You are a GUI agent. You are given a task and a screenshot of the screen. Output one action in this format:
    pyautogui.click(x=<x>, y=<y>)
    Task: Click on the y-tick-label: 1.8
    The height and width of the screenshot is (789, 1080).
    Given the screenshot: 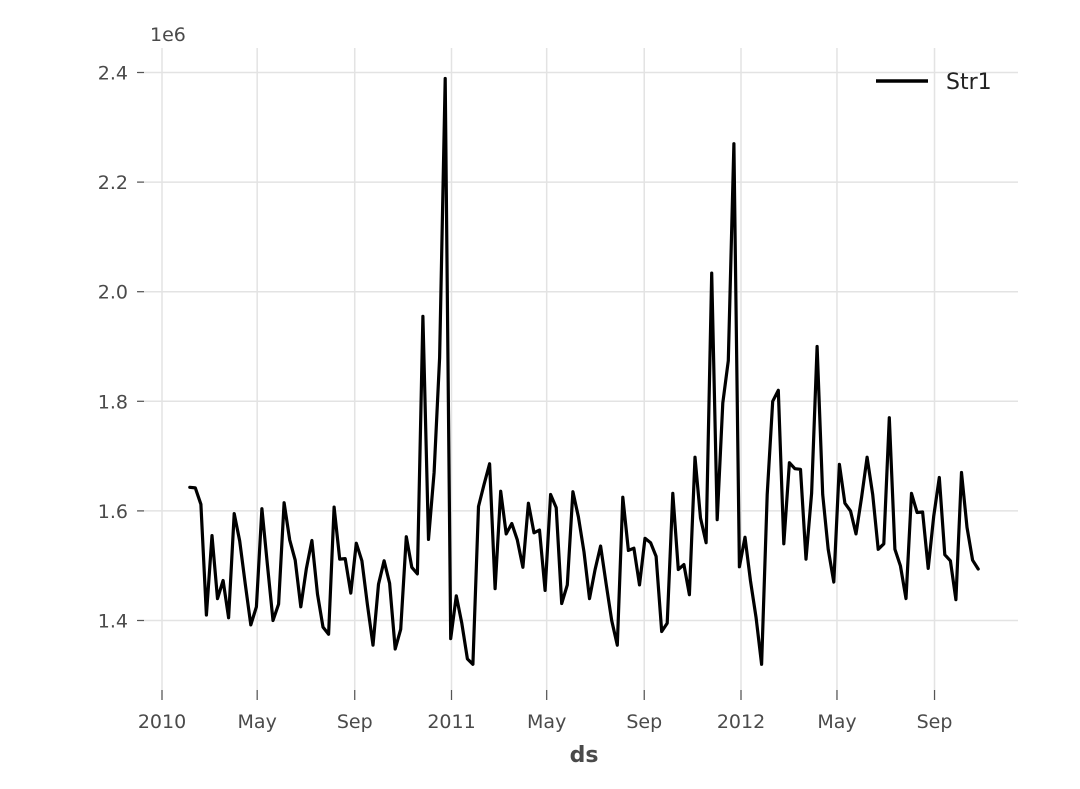 What is the action you would take?
    pyautogui.click(x=113, y=402)
    